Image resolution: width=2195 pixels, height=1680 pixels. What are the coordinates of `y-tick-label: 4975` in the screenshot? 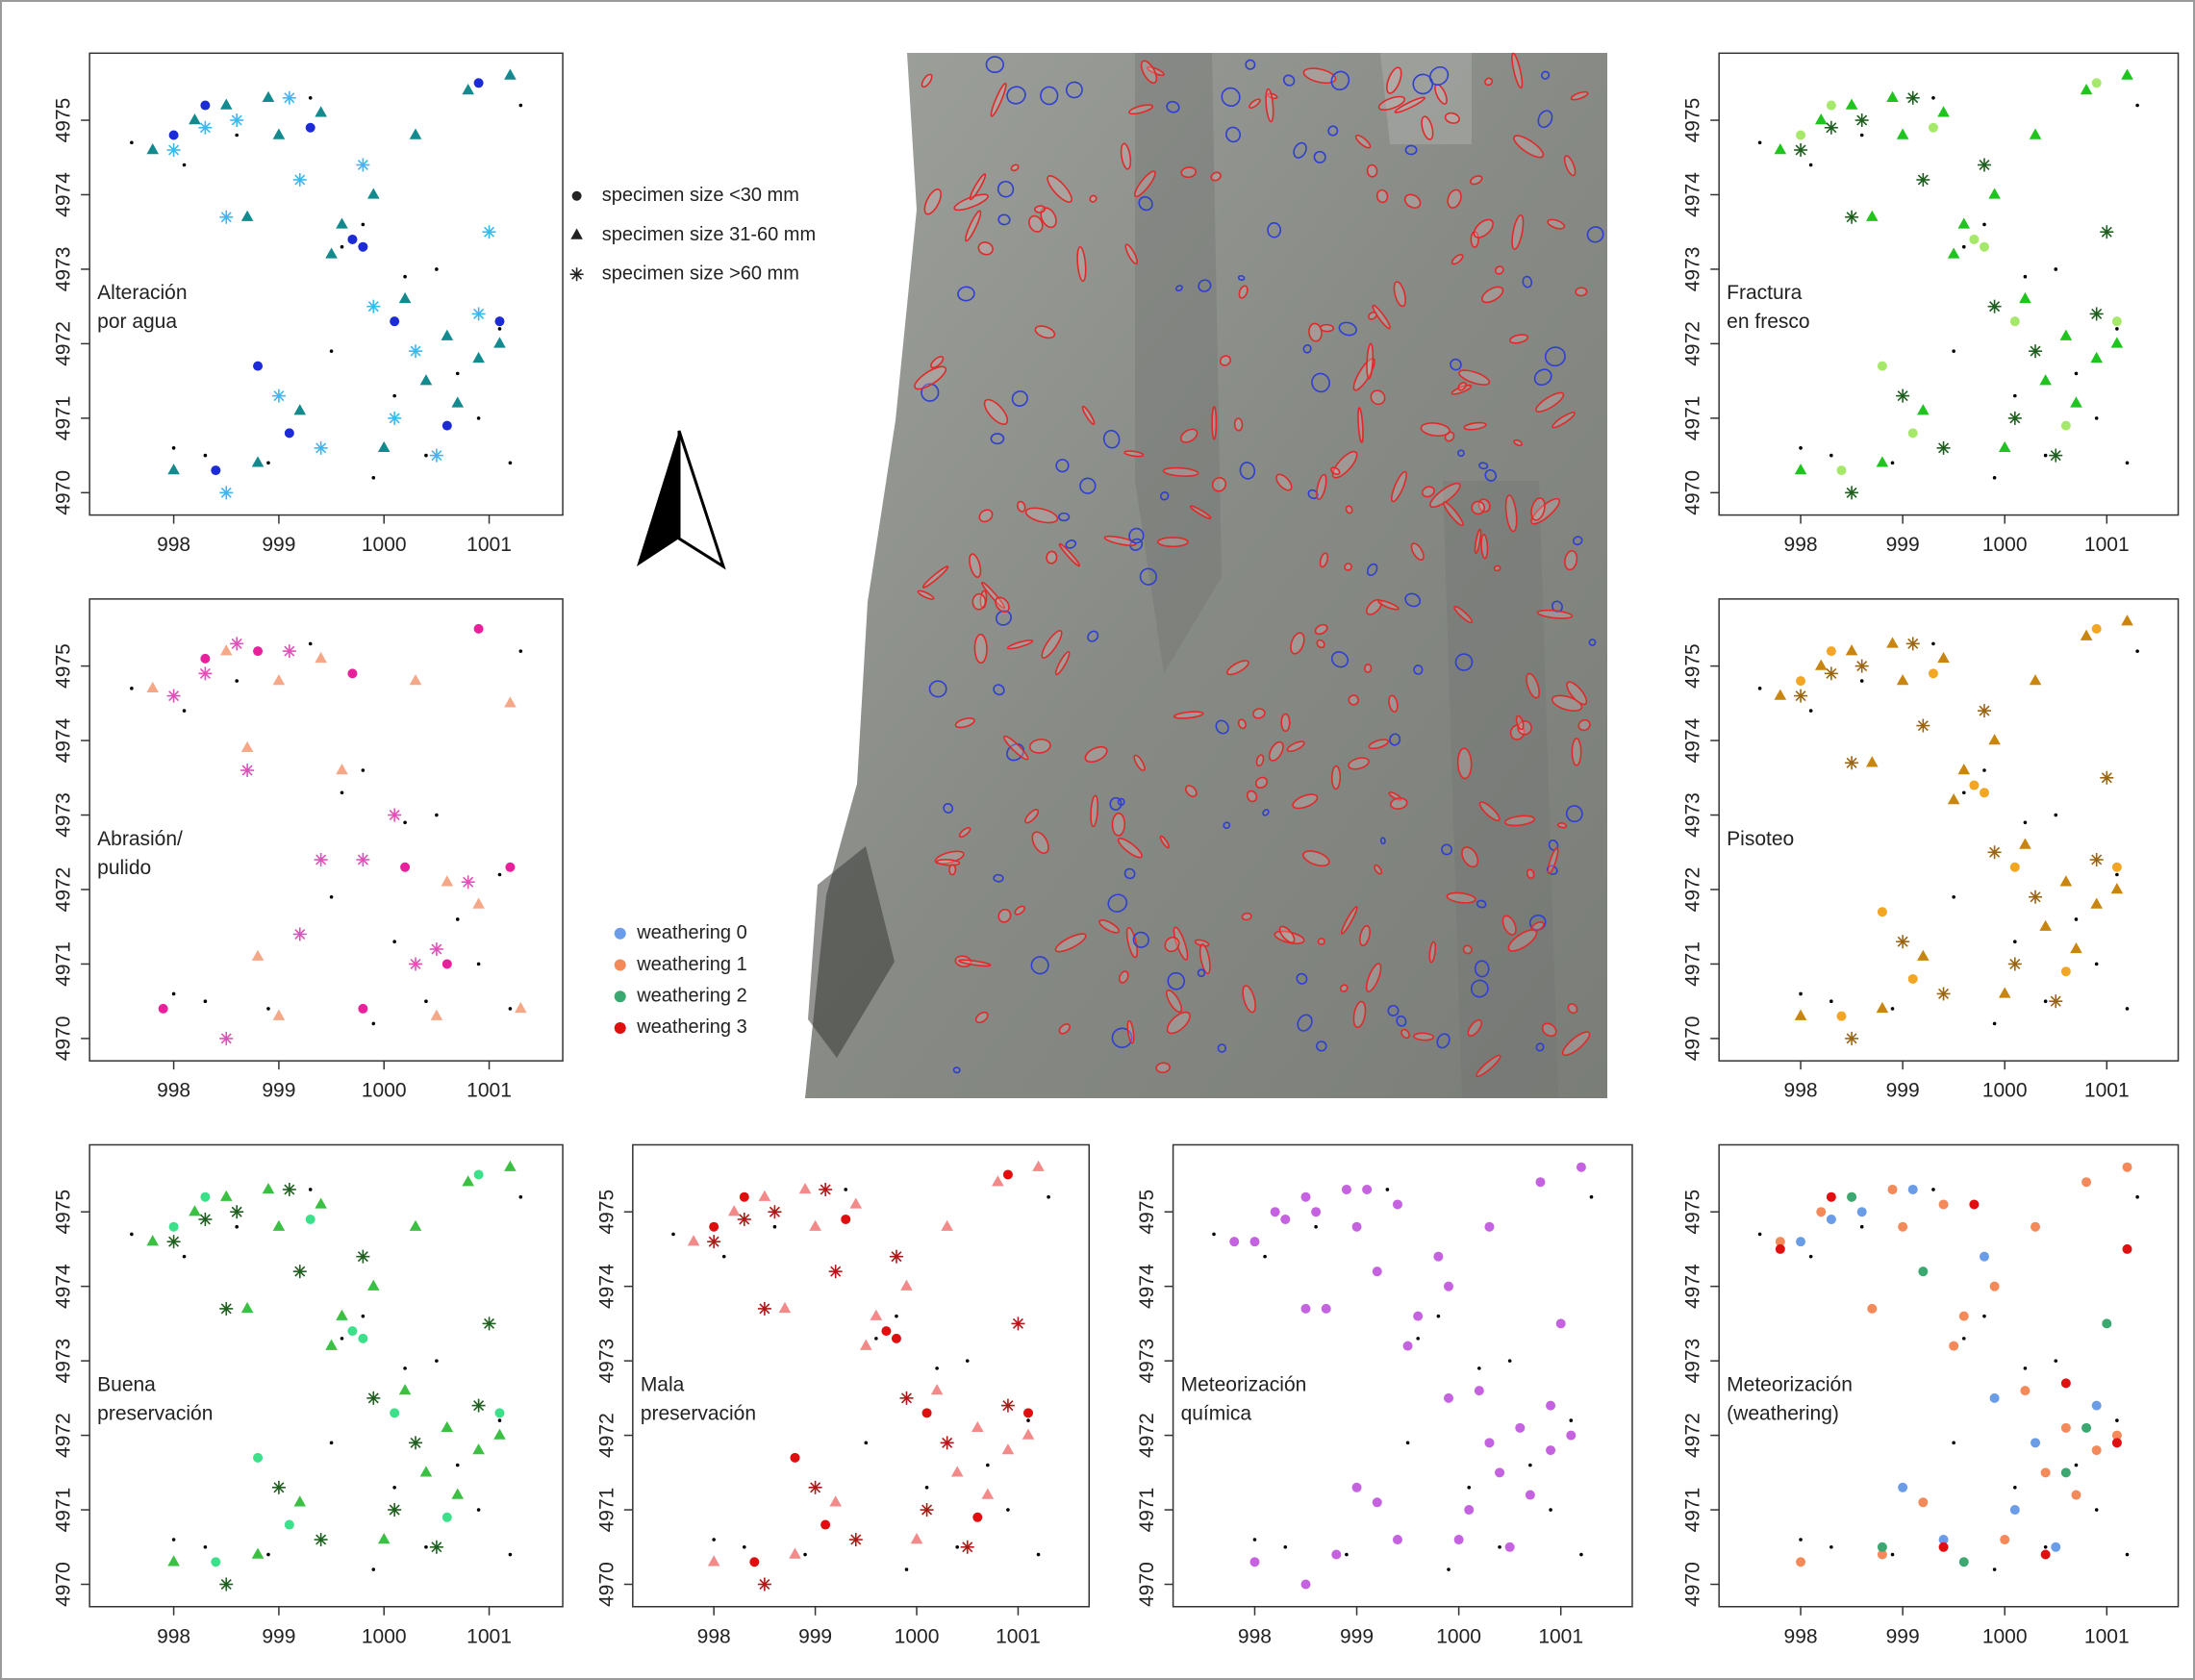 It's located at (64, 666).